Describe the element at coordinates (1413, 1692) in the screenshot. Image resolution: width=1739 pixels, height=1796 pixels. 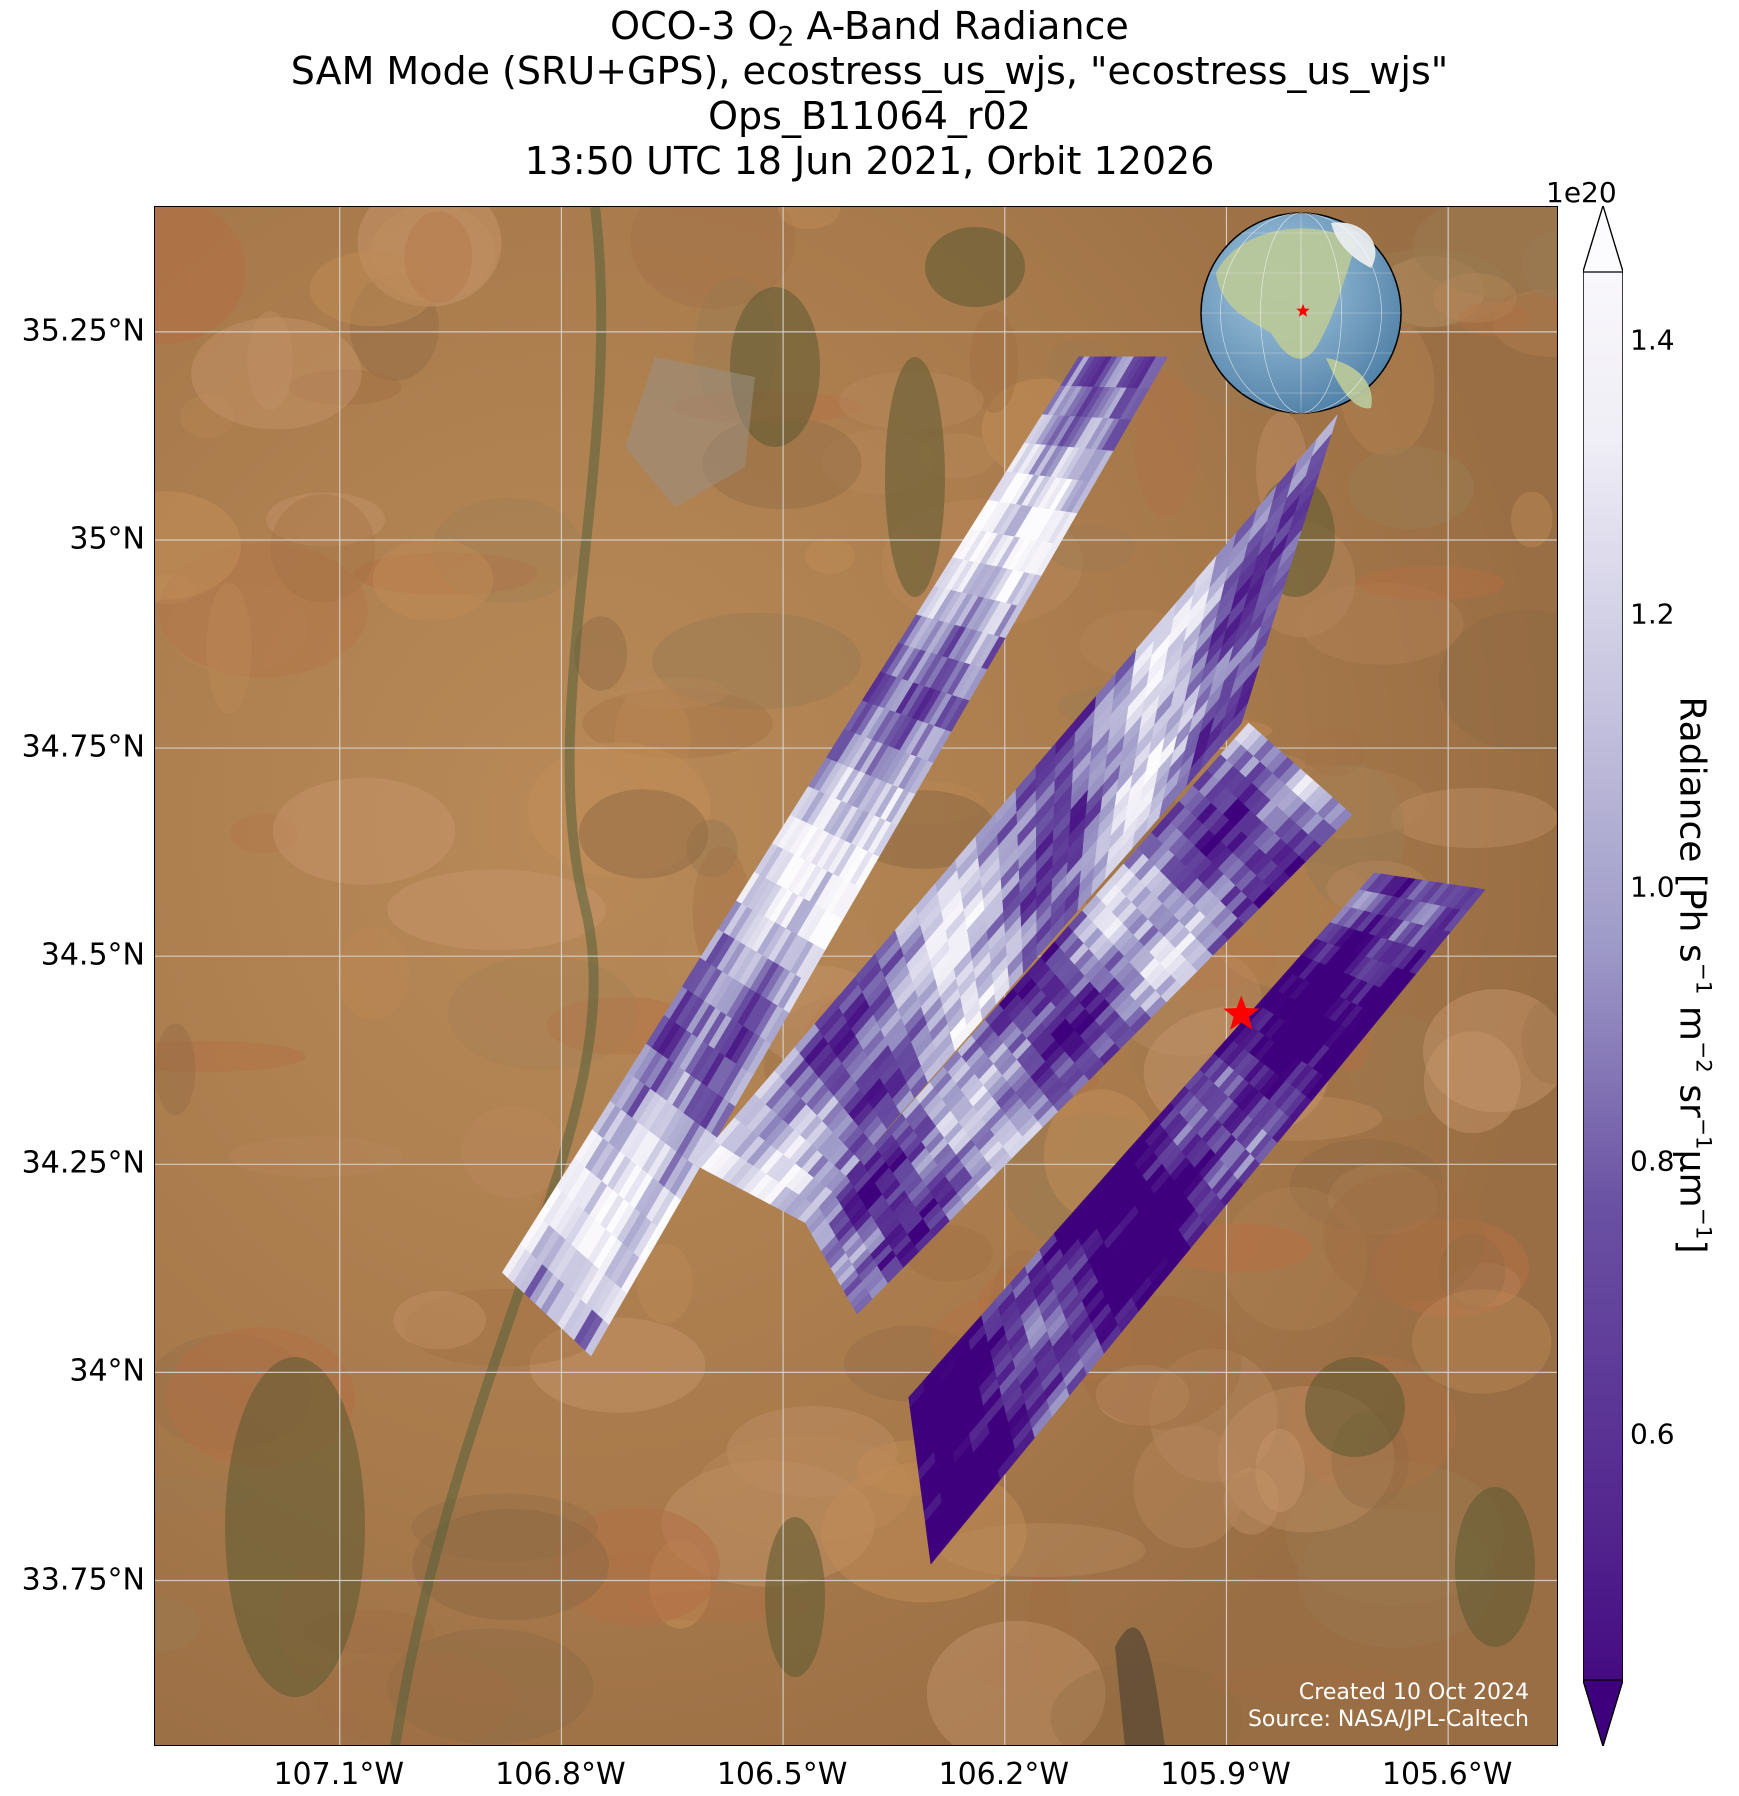
I see `credit-created: Created 10 Oct 2024` at that location.